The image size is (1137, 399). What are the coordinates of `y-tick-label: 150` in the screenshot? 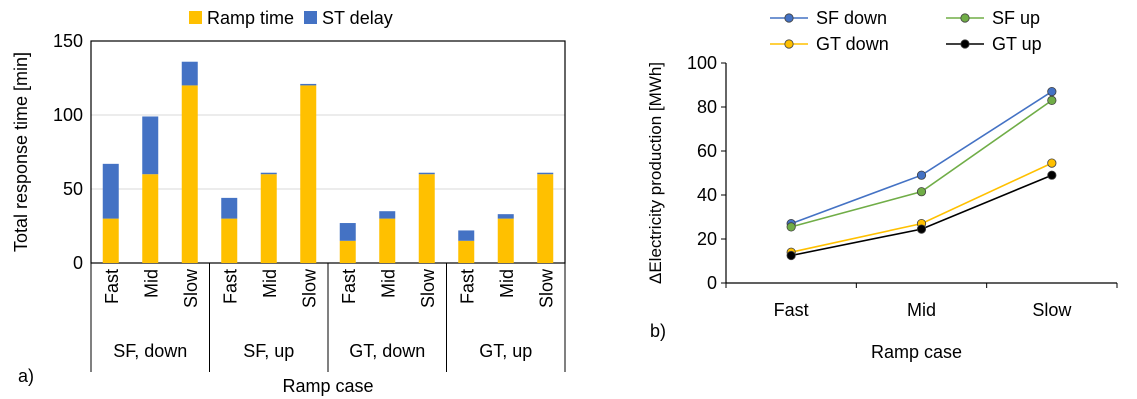 It's located at (68, 41).